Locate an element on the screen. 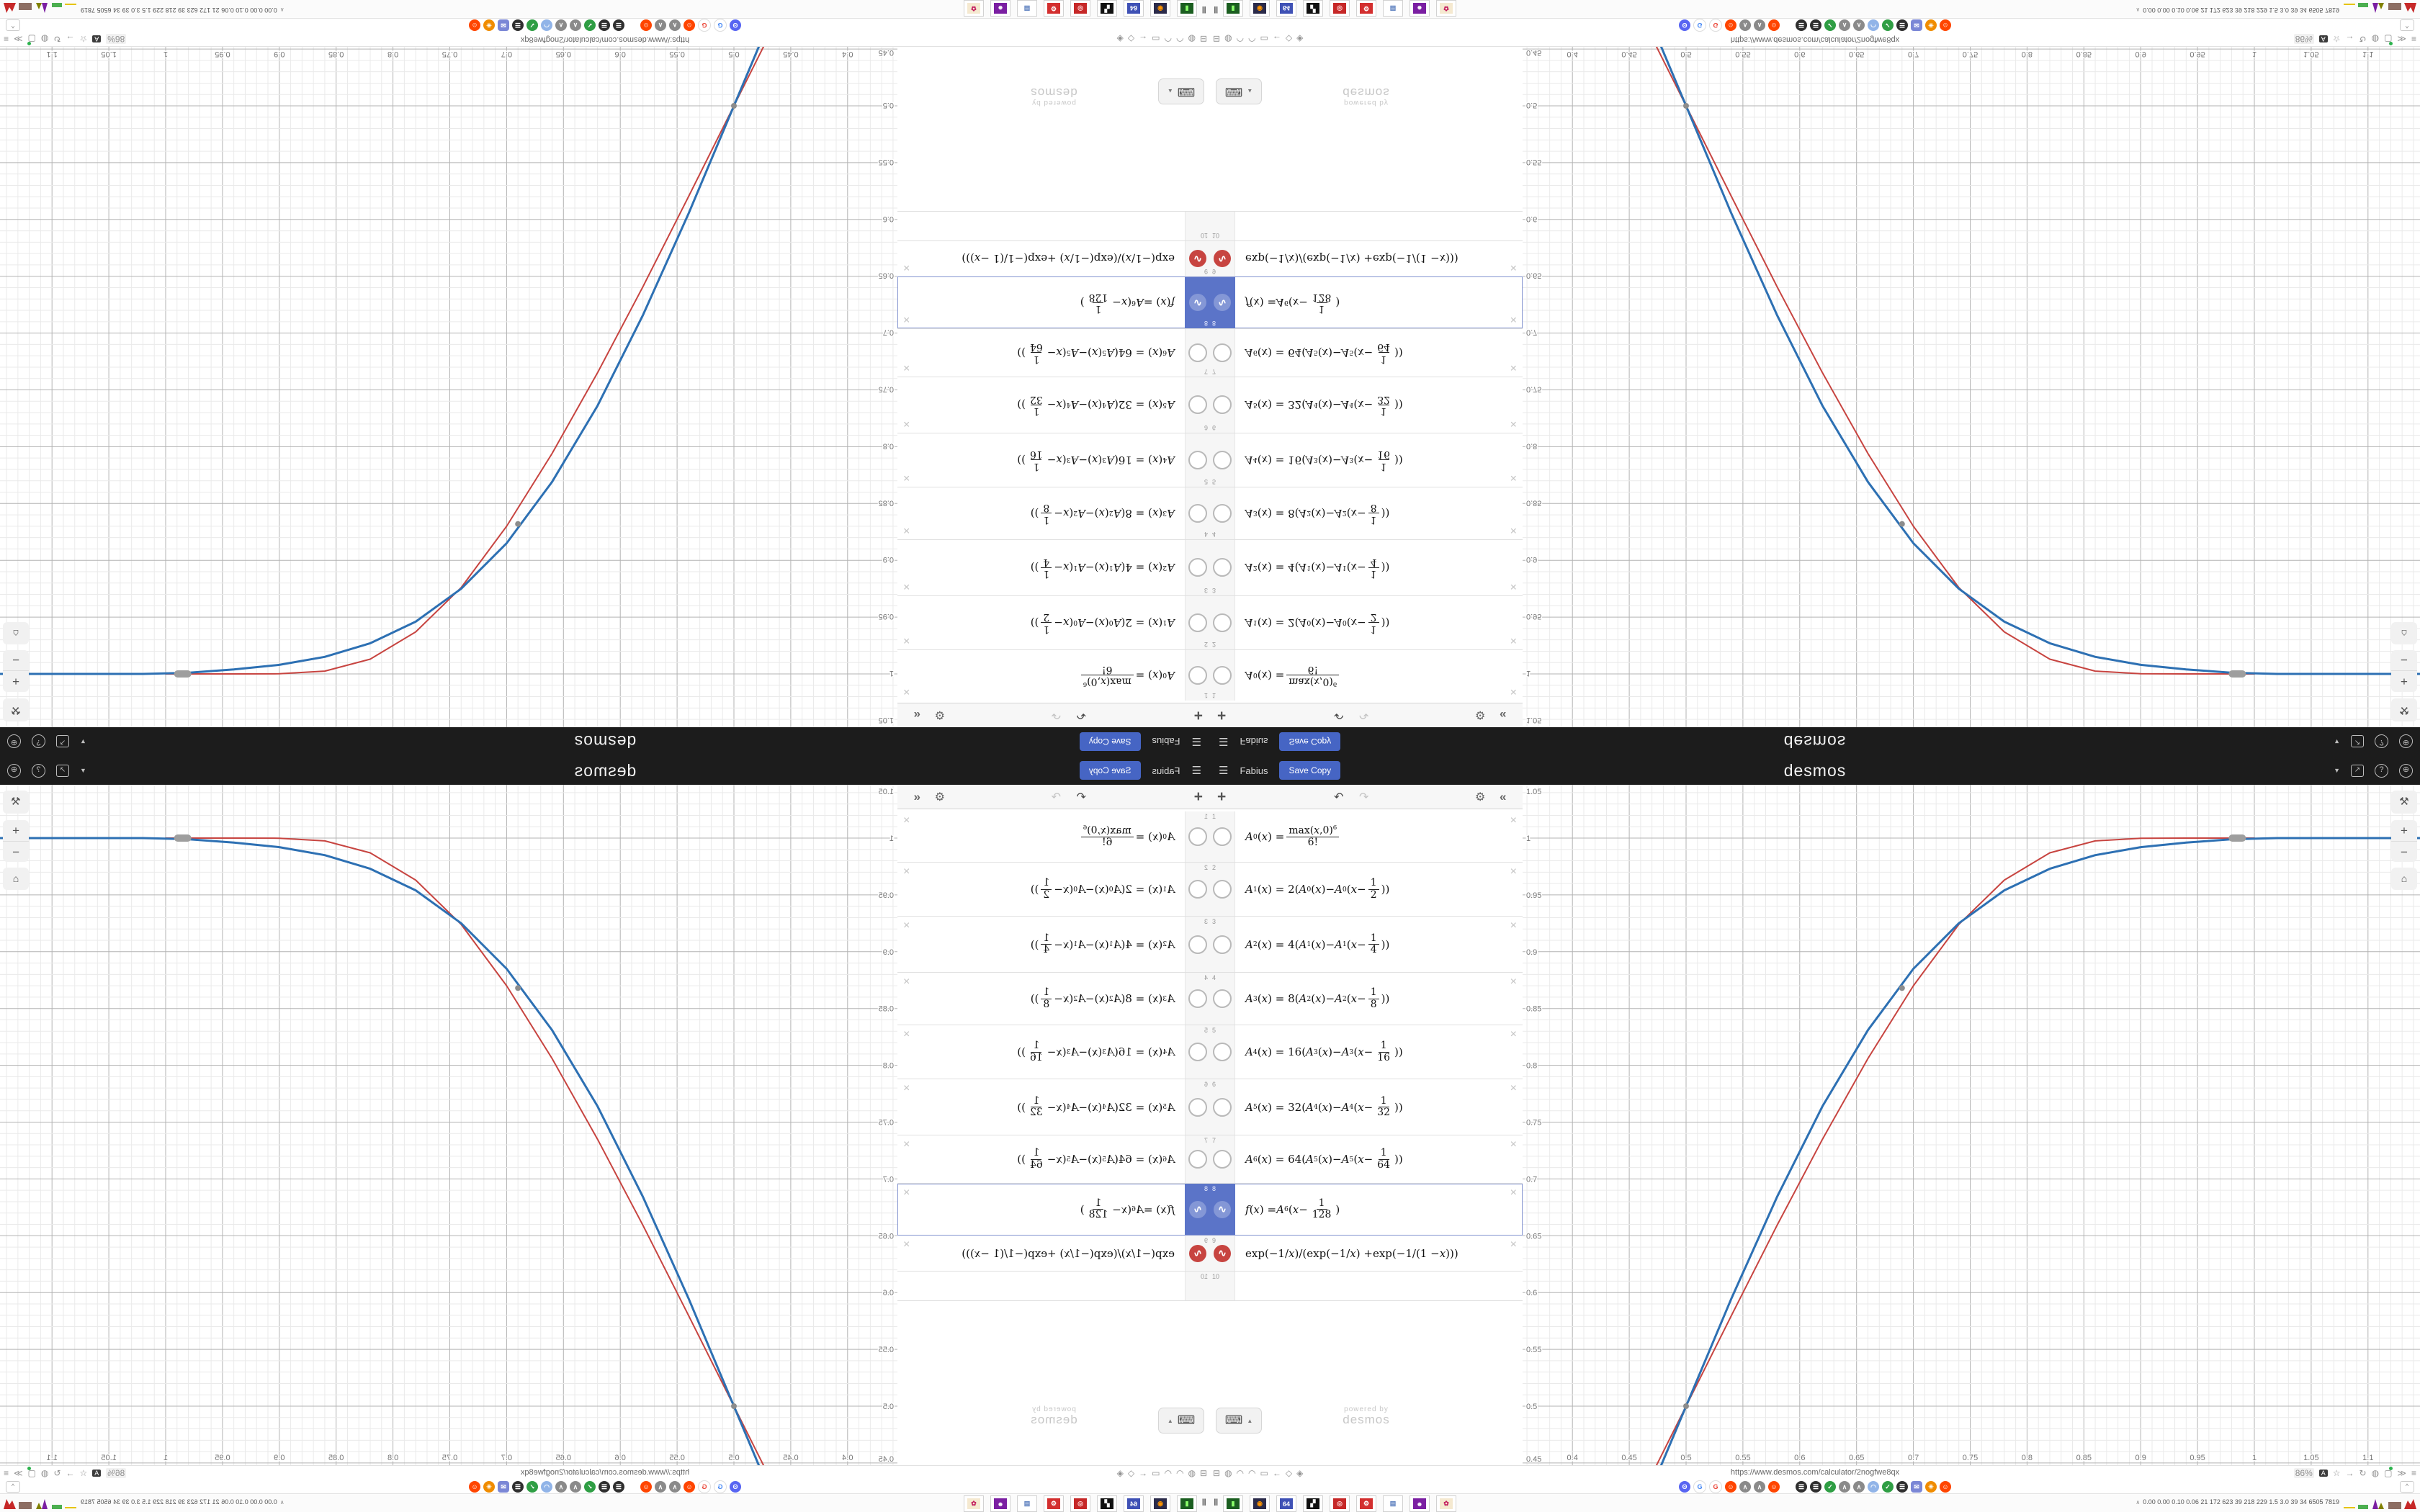  folder-icon: ▭ is located at coordinates (1264, 1473).